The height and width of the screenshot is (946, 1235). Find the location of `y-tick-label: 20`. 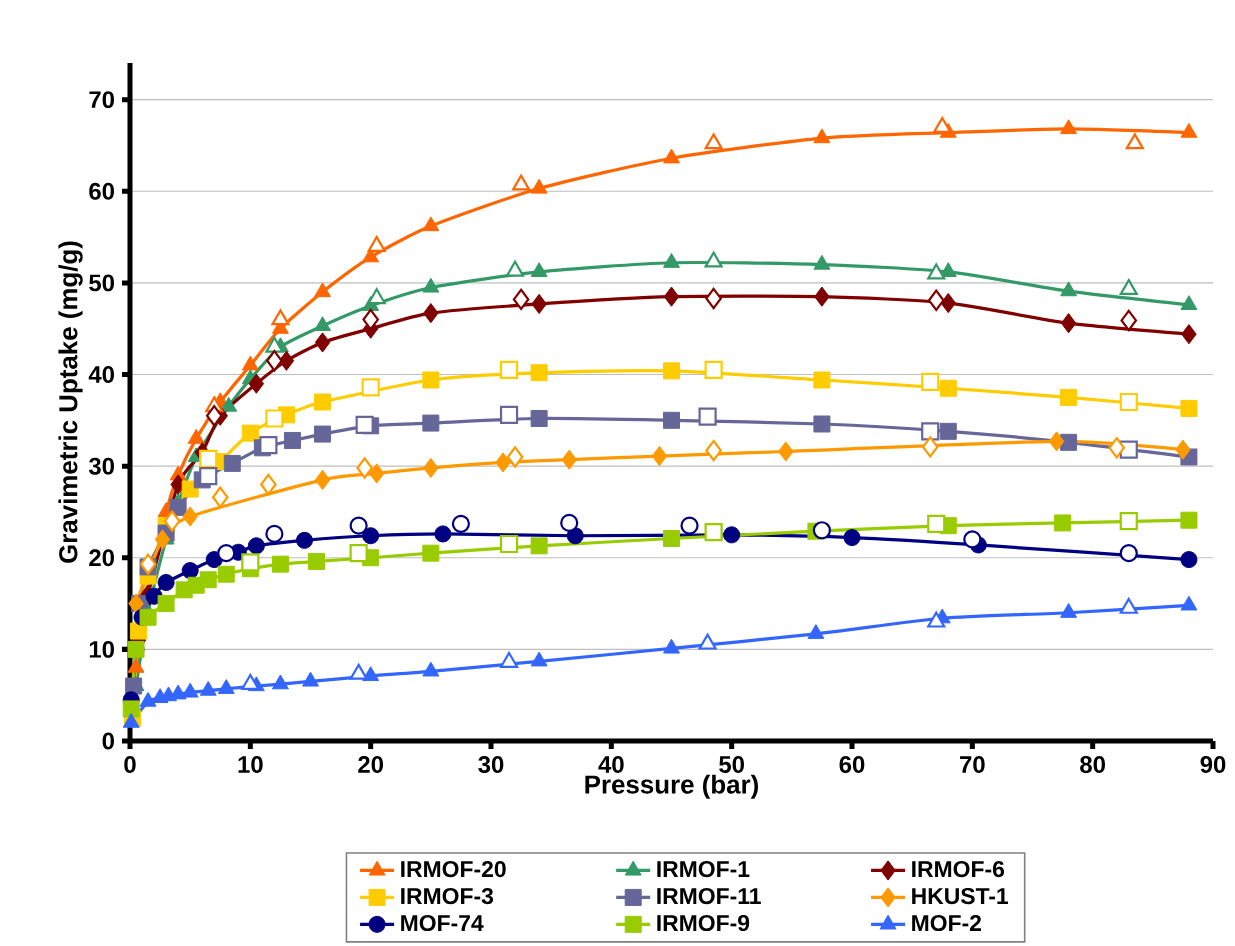

y-tick-label: 20 is located at coordinates (101, 558).